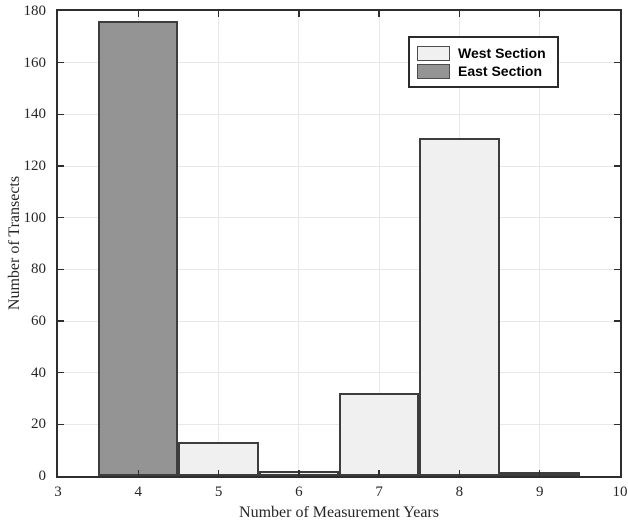  What do you see at coordinates (433, 53) in the screenshot?
I see `legend-swatch-west-section` at bounding box center [433, 53].